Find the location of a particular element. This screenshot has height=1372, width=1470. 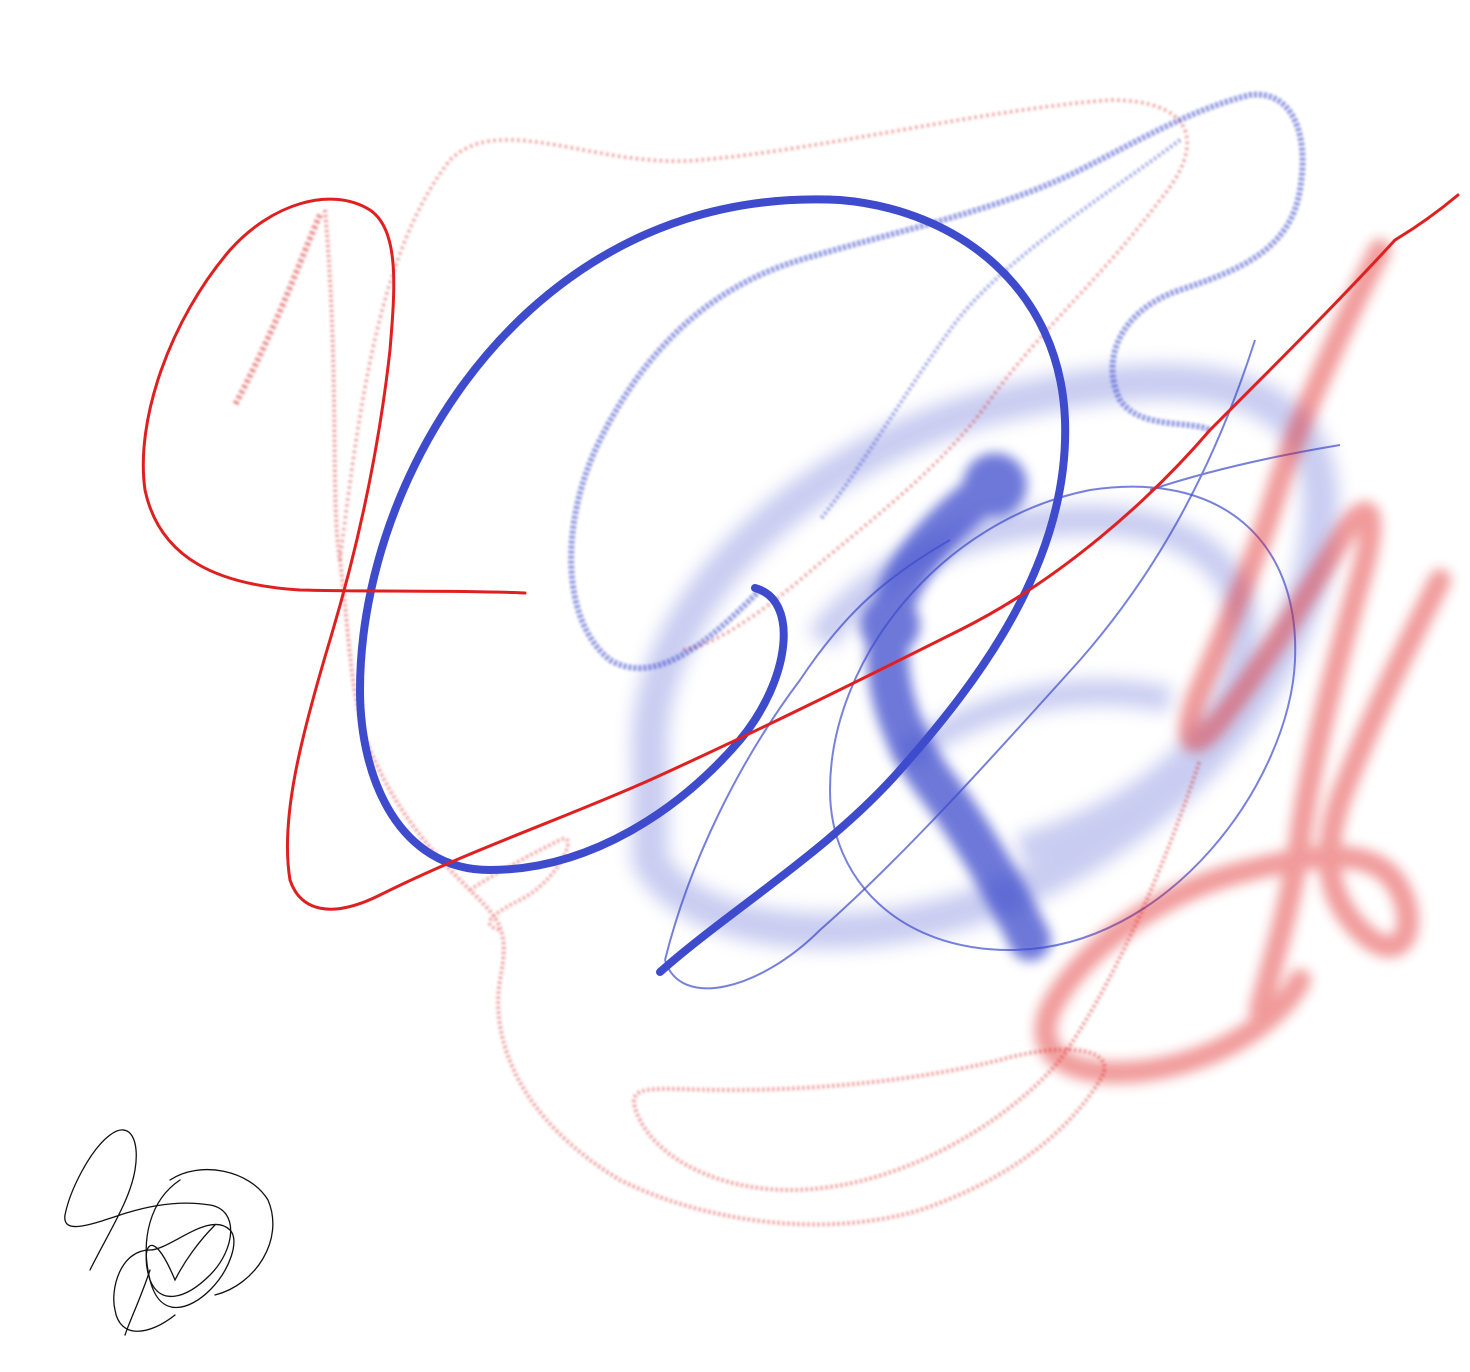

signature is located at coordinates (169, 1232).